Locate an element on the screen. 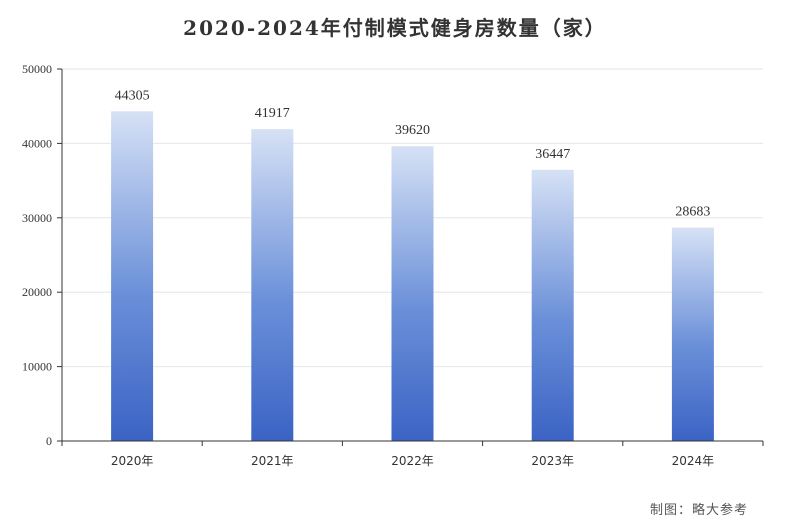 This screenshot has width=790, height=530. y-tick-label: 20000 is located at coordinates (37, 292).